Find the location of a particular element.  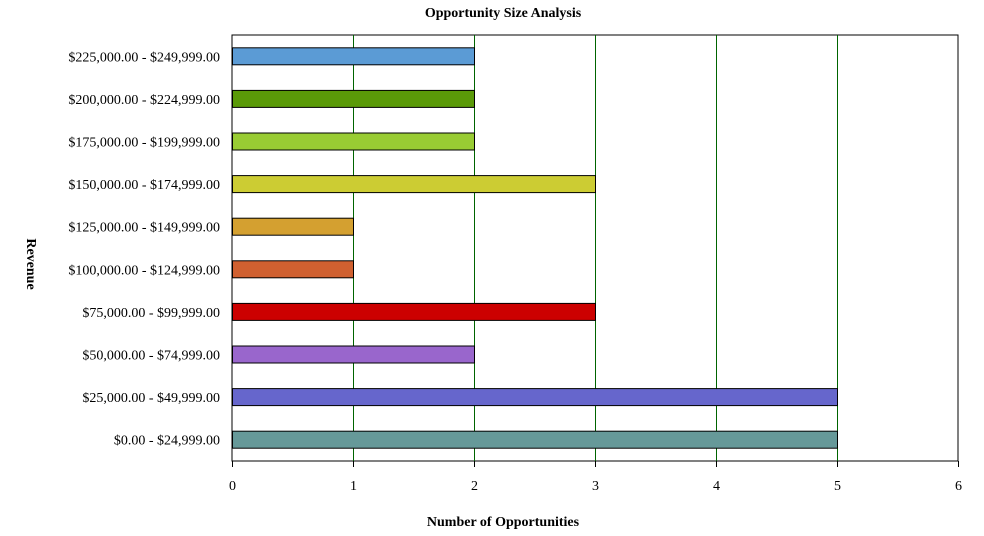

y-tick-label: $125,000.00 - $149,999.00 is located at coordinates (144, 228).